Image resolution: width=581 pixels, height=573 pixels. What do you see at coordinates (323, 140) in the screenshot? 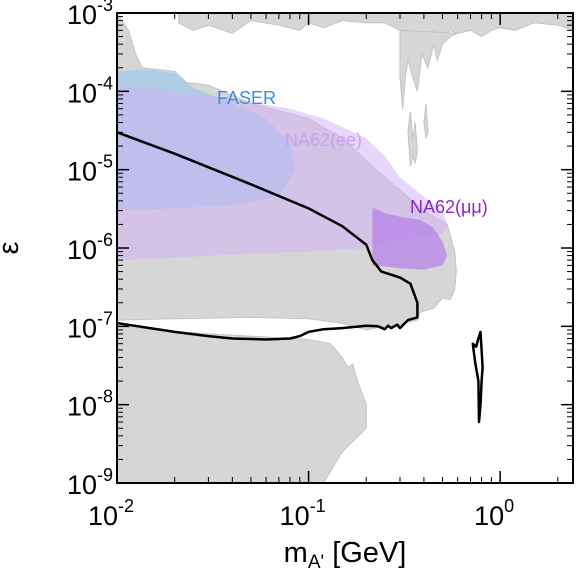
I see `series-label-na62-ee: NA62(ee)` at bounding box center [323, 140].